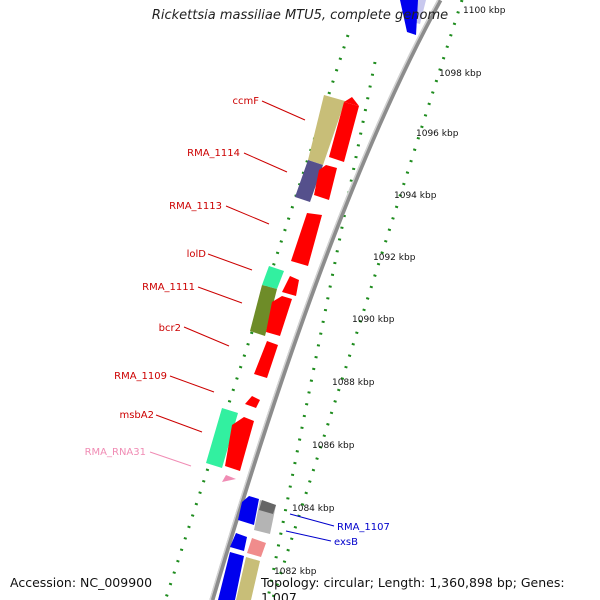  Describe the element at coordinates (353, 383) in the screenshot. I see `kbp-label: 1088 kbp` at that location.